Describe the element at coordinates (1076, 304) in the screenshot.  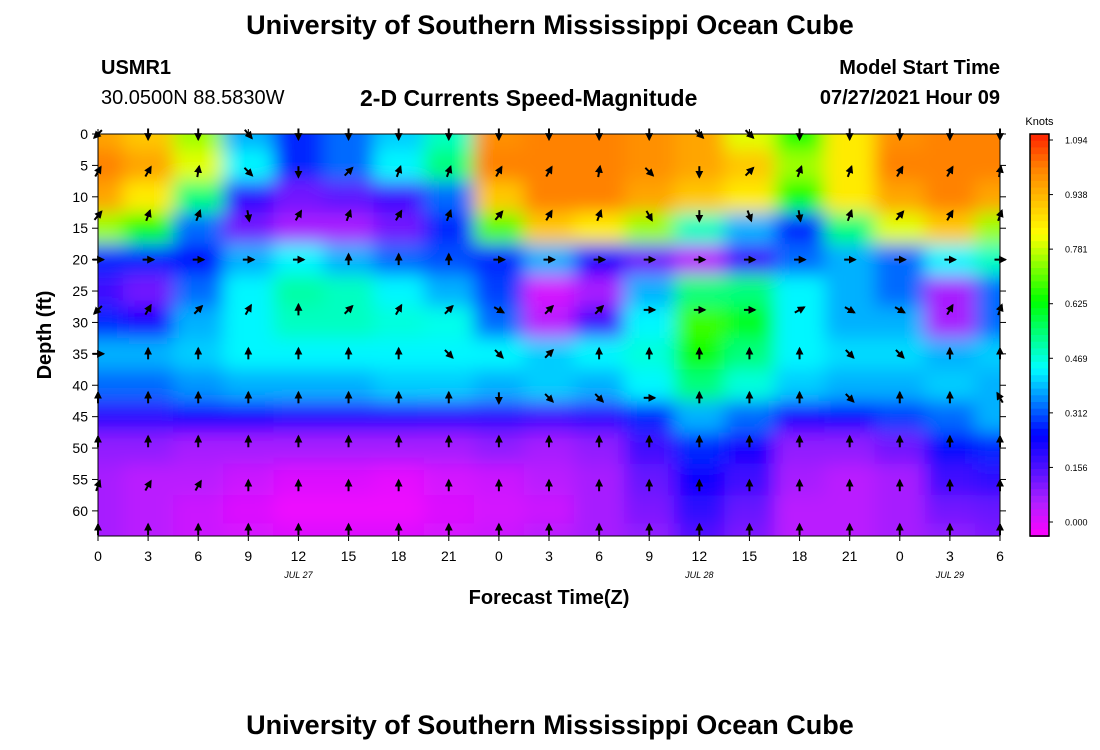
I see `colorbar-tick-label: 0.625` at that location.